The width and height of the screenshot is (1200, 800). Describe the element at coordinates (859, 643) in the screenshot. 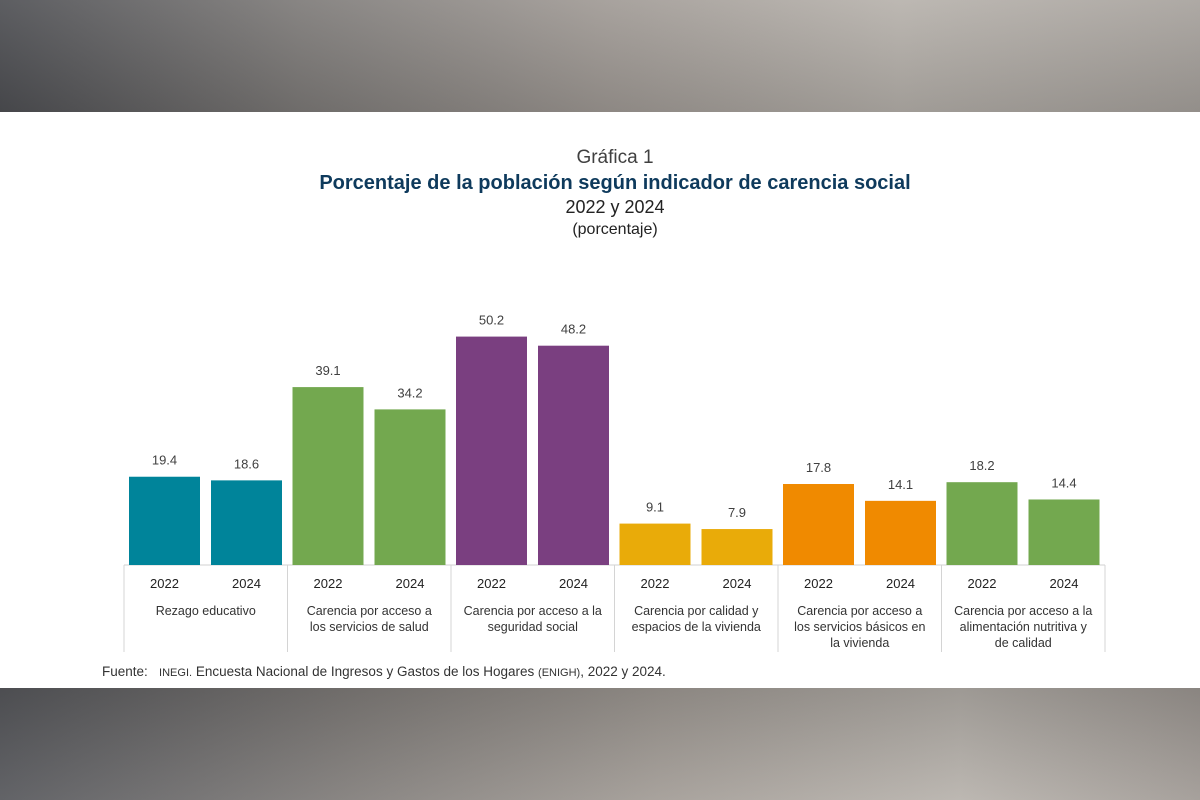

I see `category-label: la vivienda` at that location.